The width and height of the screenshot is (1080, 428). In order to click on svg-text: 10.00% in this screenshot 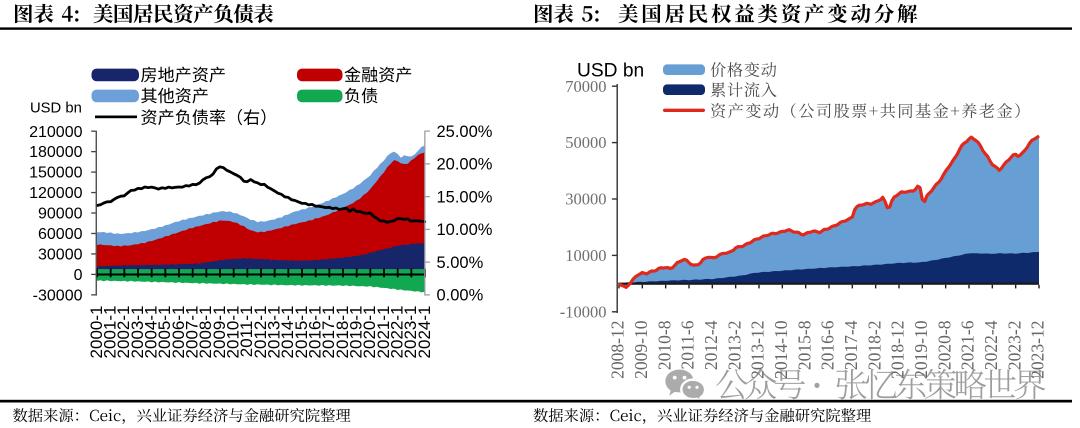, I will do `click(465, 230)`.